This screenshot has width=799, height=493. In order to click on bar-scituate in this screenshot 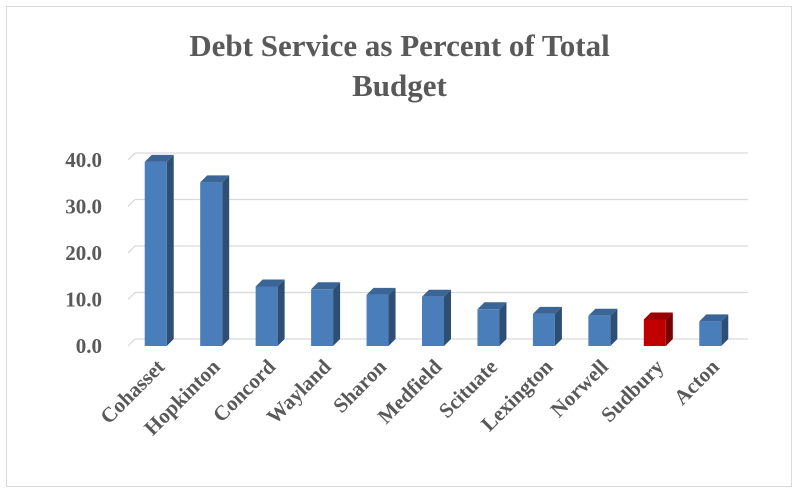, I will do `click(492, 324)`.